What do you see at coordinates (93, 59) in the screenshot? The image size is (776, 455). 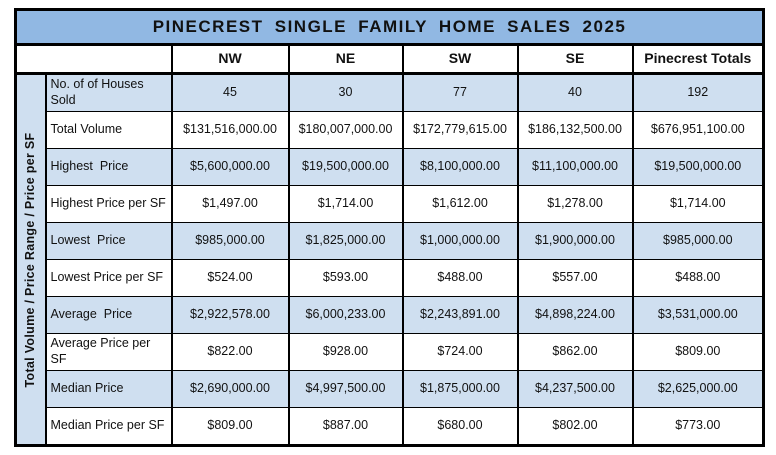 I see `corner-cell` at bounding box center [93, 59].